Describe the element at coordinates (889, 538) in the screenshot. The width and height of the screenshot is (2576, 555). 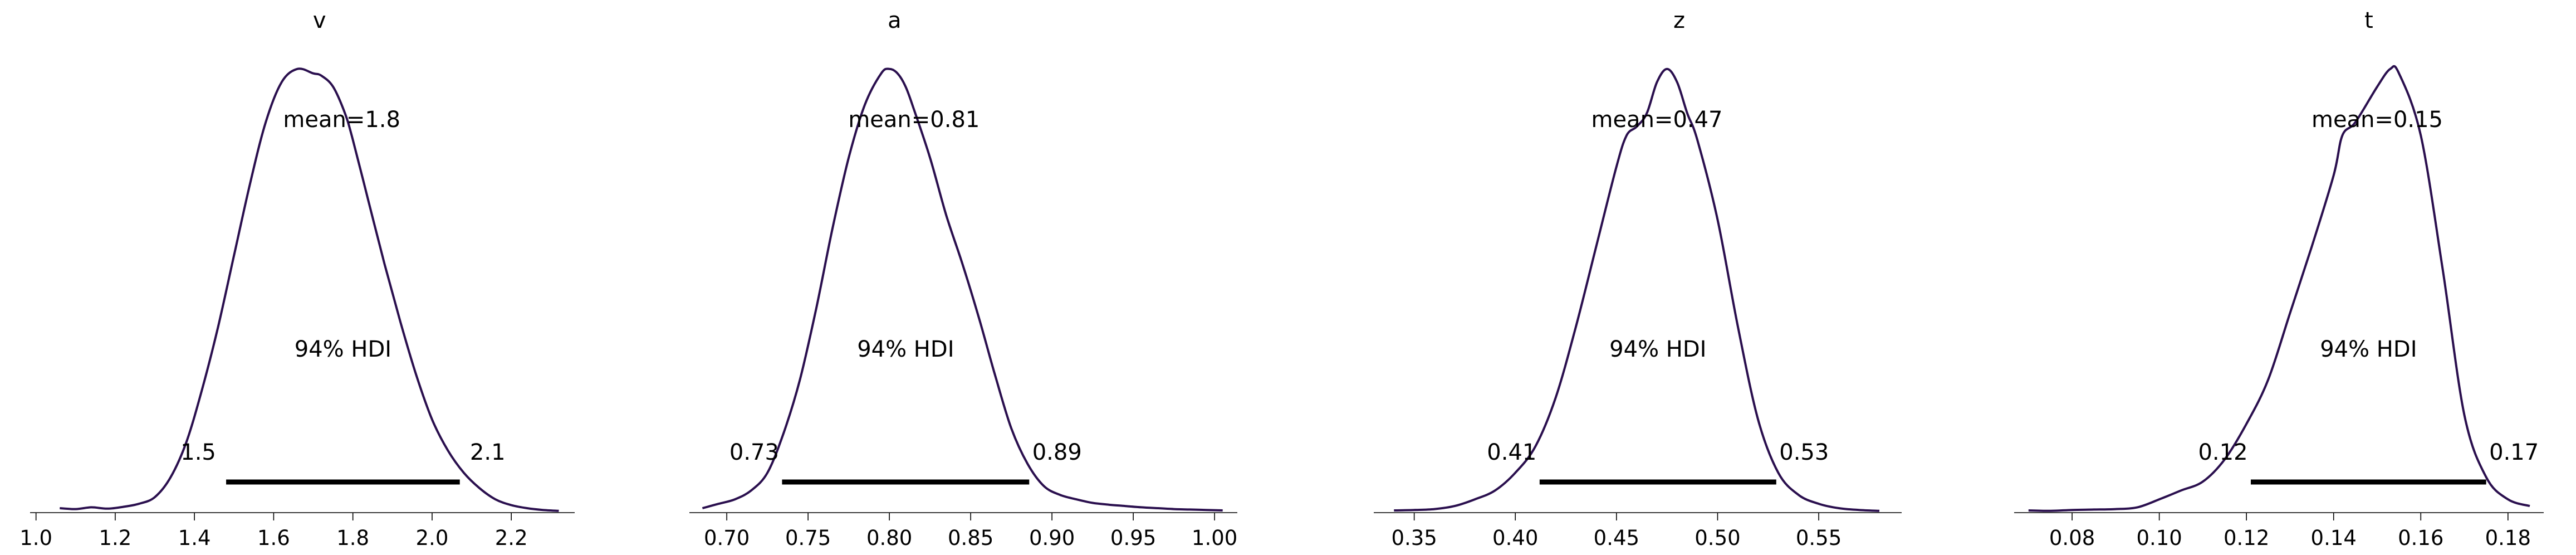
I see `x-tick-label: 0.80` at that location.